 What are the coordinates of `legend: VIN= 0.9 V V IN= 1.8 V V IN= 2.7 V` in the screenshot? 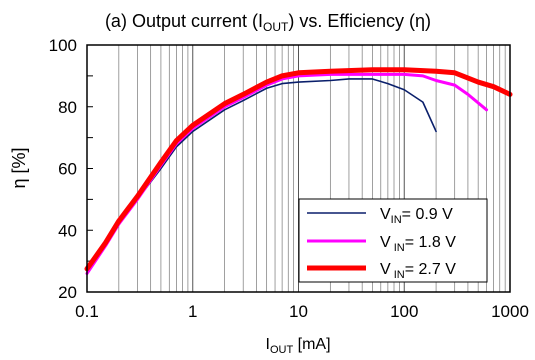 It's located at (393, 240).